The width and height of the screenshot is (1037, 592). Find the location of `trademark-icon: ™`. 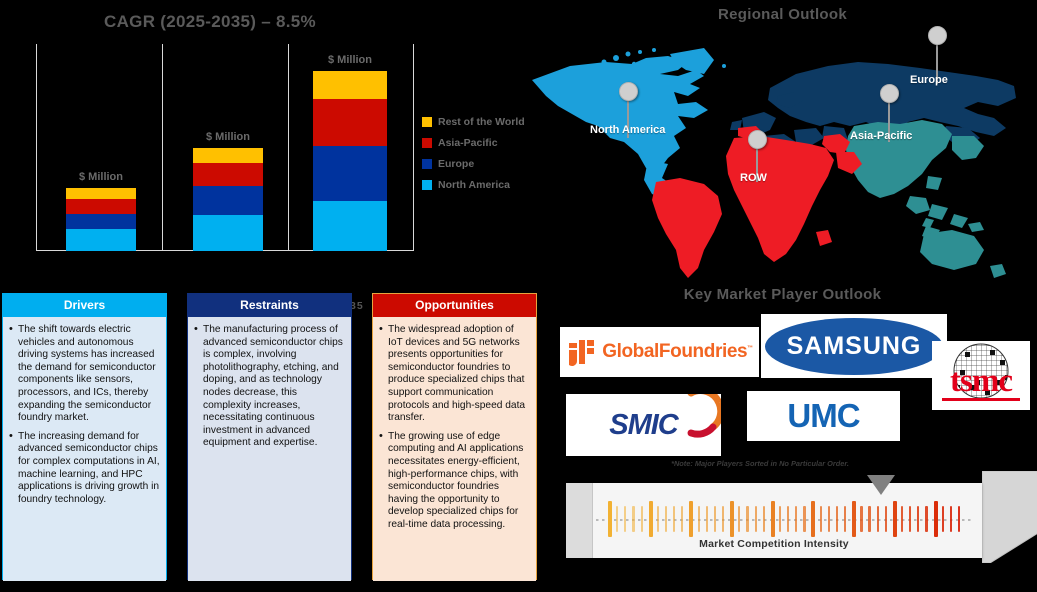

trademark-icon: ™ is located at coordinates (750, 348).